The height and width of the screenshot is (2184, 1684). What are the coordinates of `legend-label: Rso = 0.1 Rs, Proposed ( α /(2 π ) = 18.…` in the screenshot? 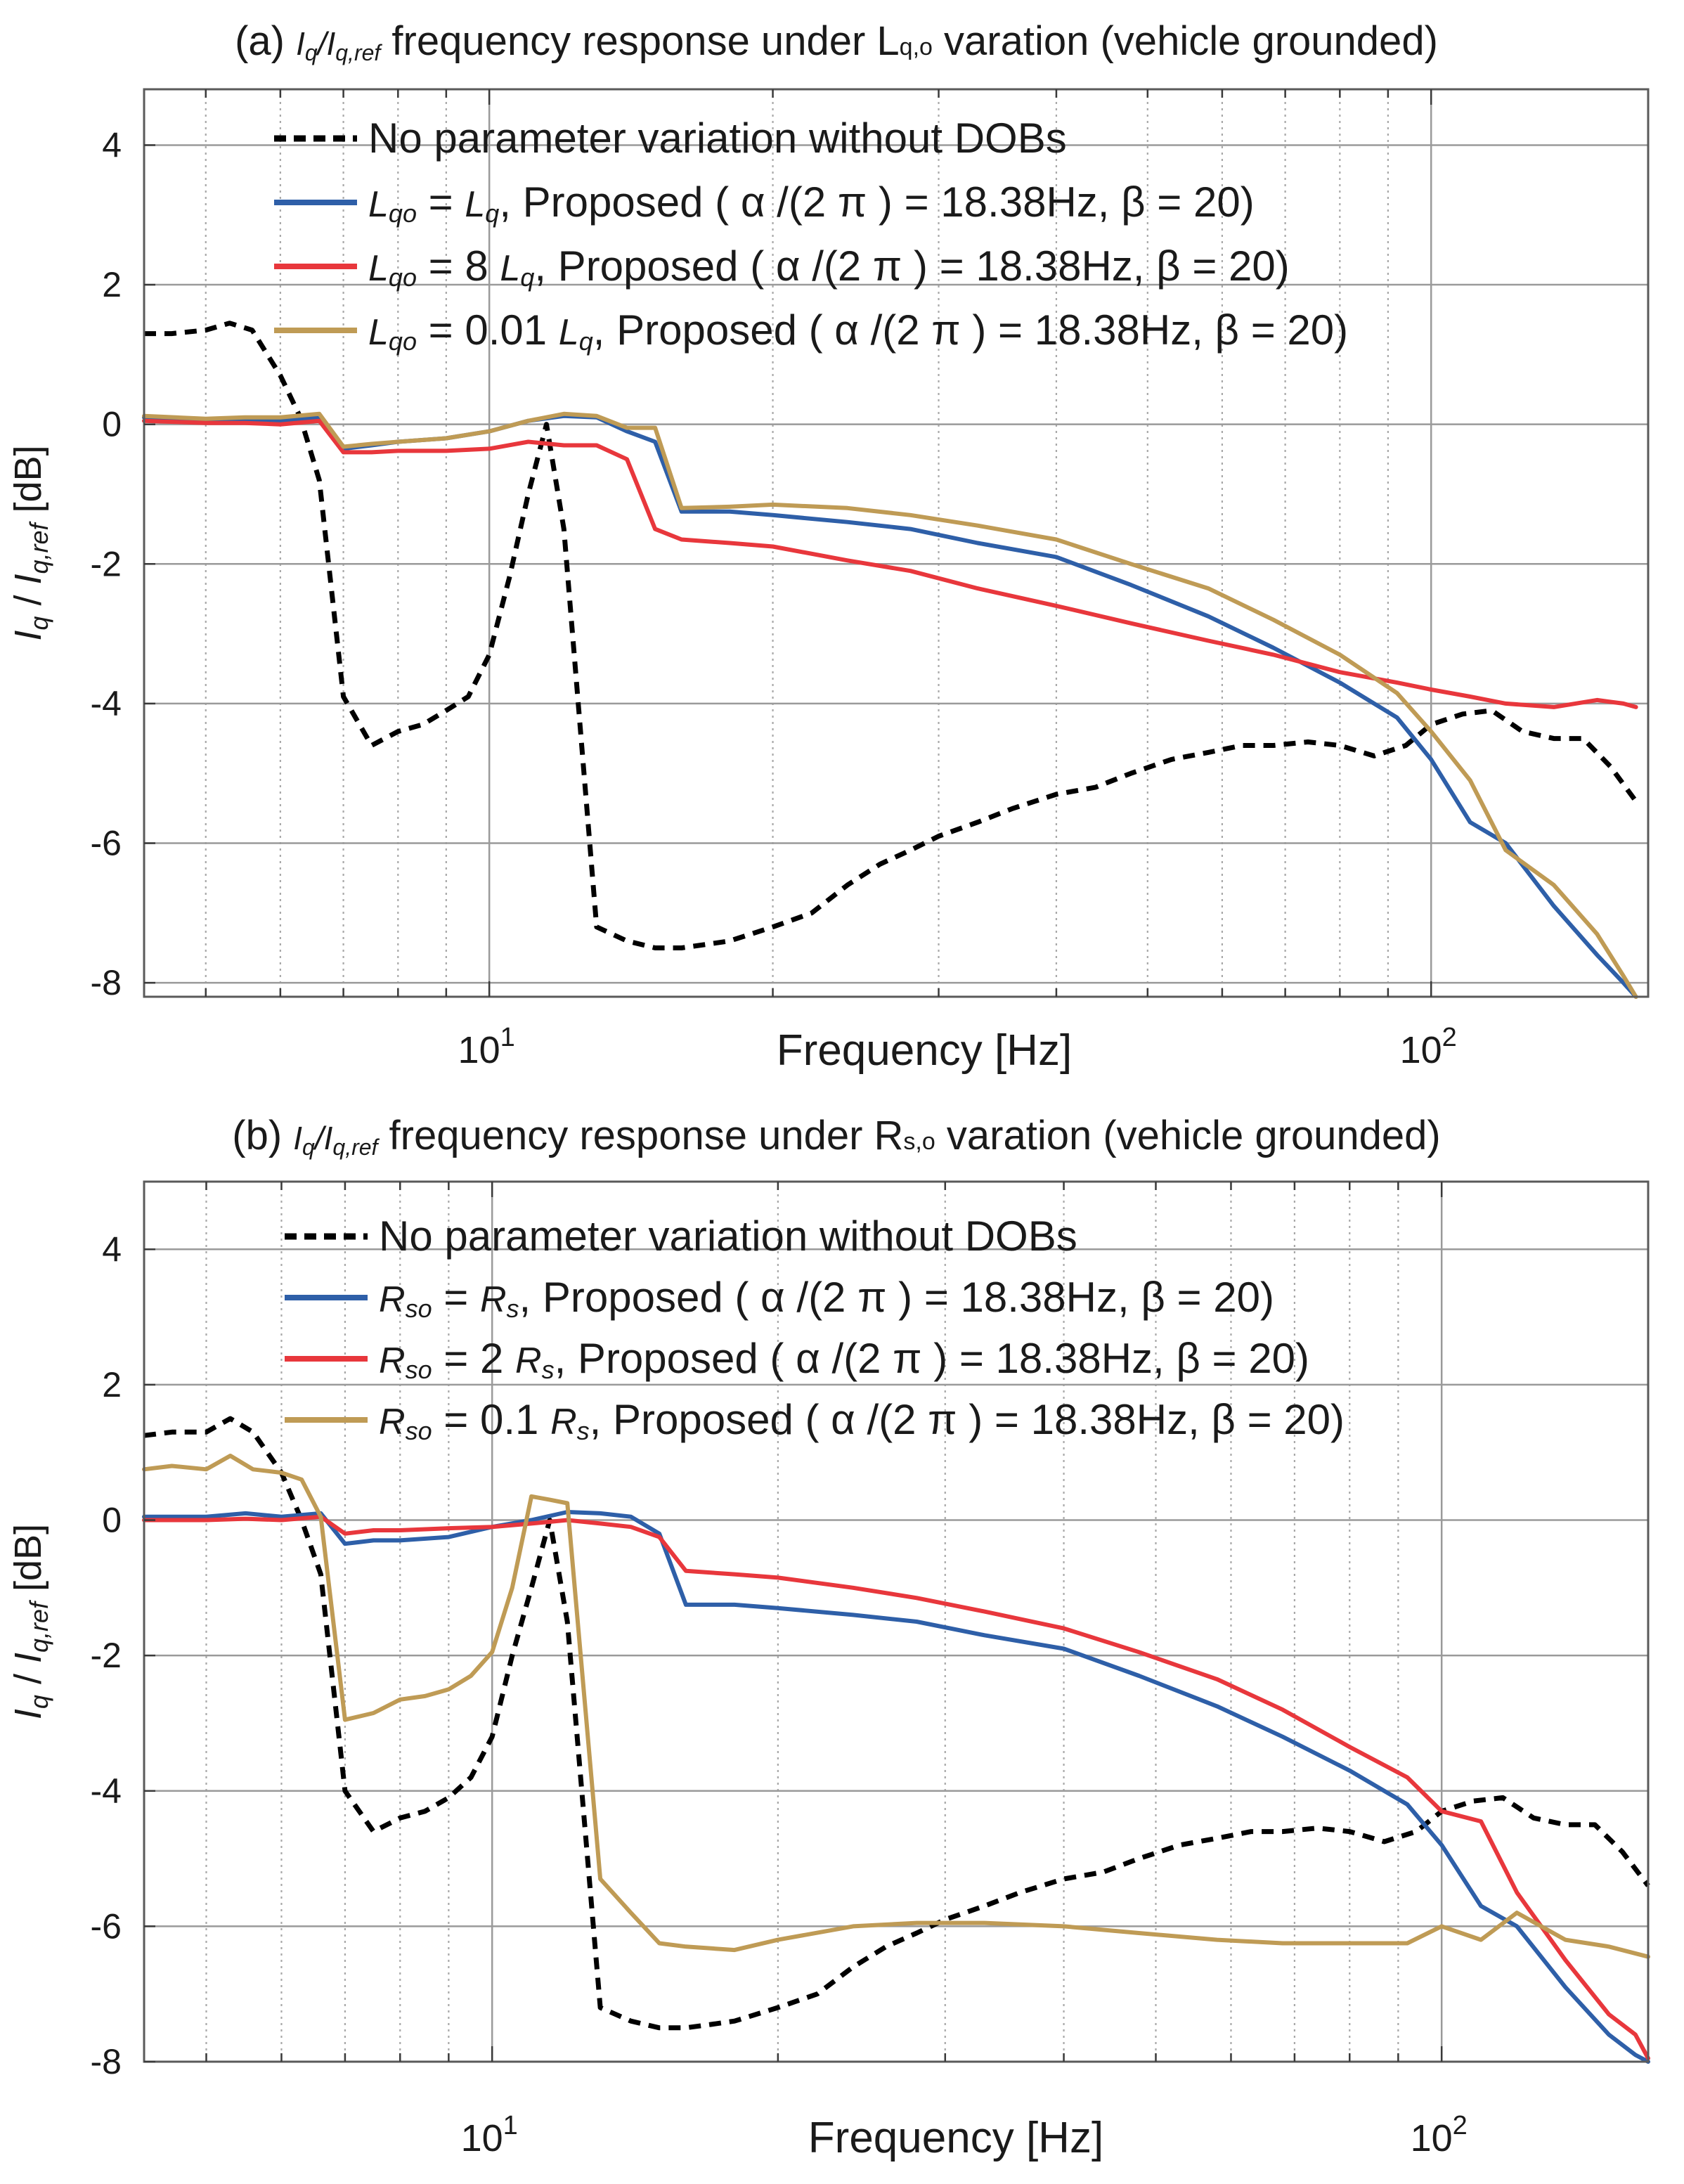 It's located at (862, 1420).